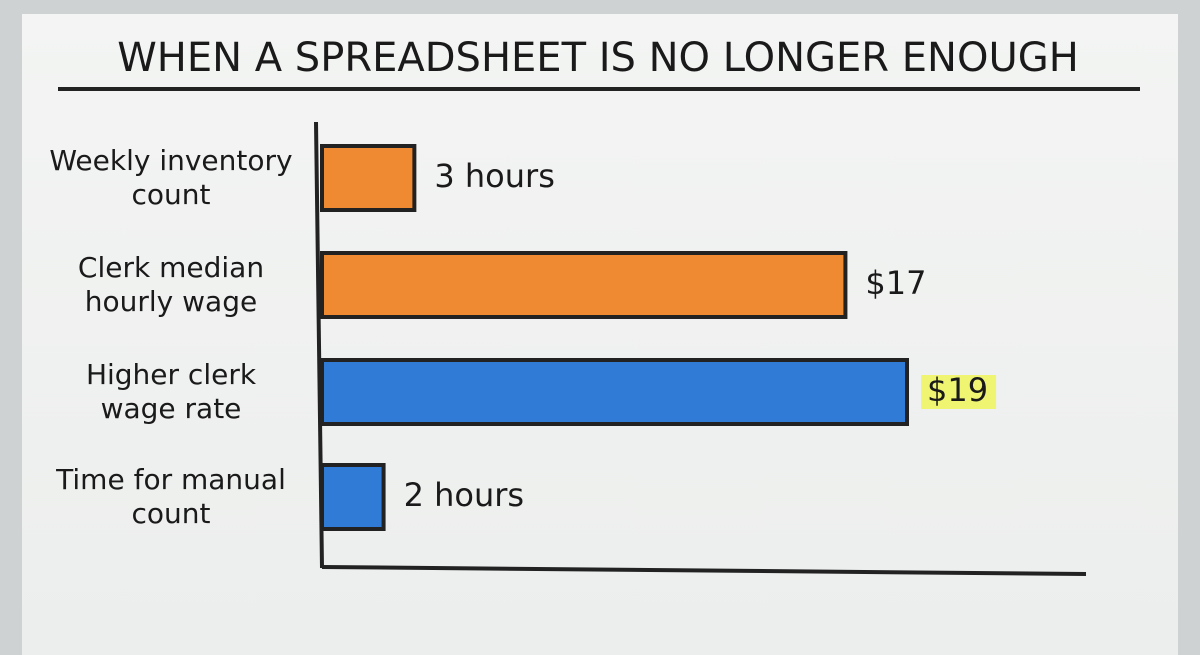 The height and width of the screenshot is (655, 1200). I want to click on category-label: Time for manual count, so click(171, 496).